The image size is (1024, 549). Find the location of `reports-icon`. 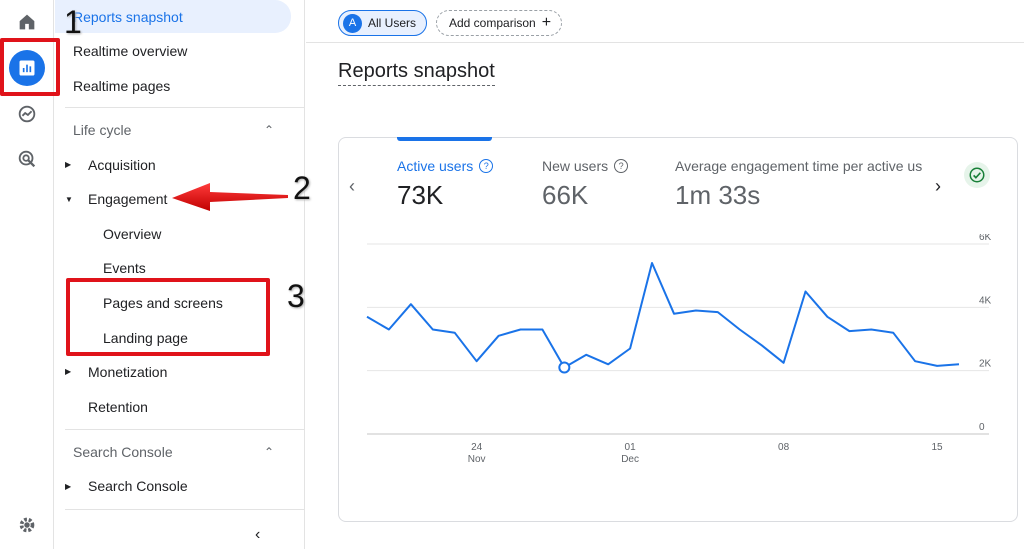

reports-icon is located at coordinates (27, 68).